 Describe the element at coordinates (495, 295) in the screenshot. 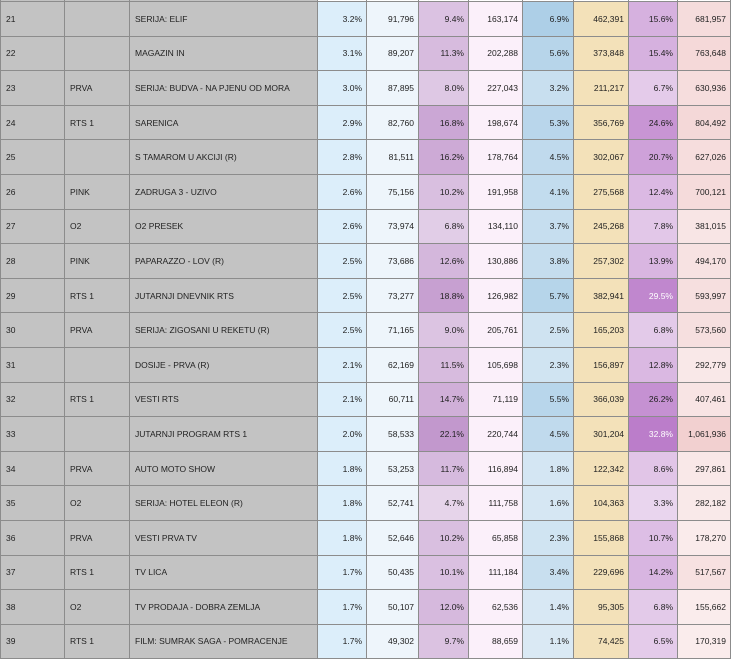

I see `audience-o2-cell: 126,982` at that location.